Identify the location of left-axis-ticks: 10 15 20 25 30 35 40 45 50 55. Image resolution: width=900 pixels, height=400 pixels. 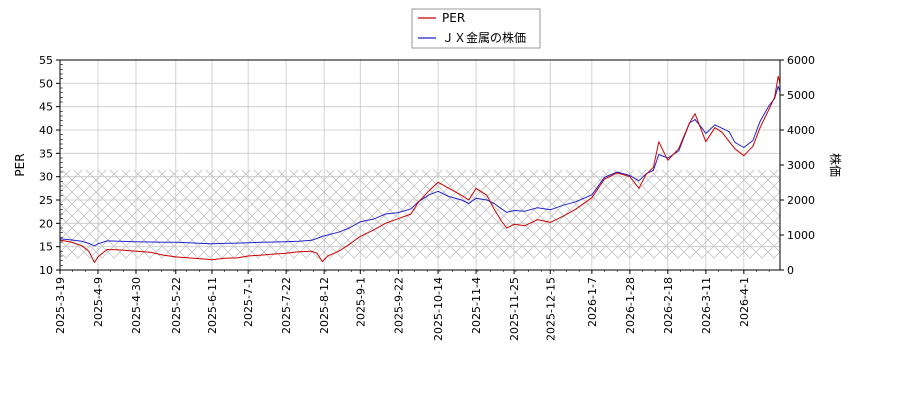
(51, 165).